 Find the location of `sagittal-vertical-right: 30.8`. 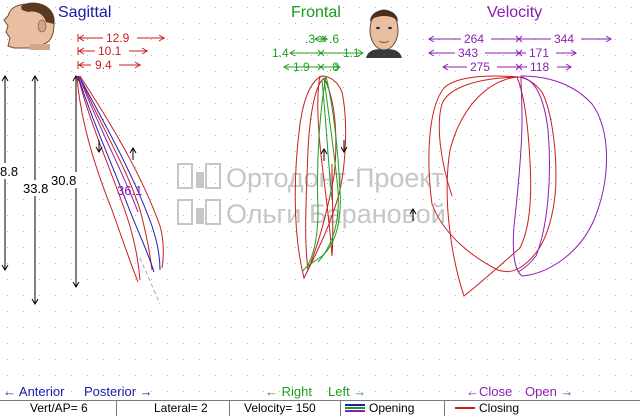

sagittal-vertical-right: 30.8 is located at coordinates (63, 180).